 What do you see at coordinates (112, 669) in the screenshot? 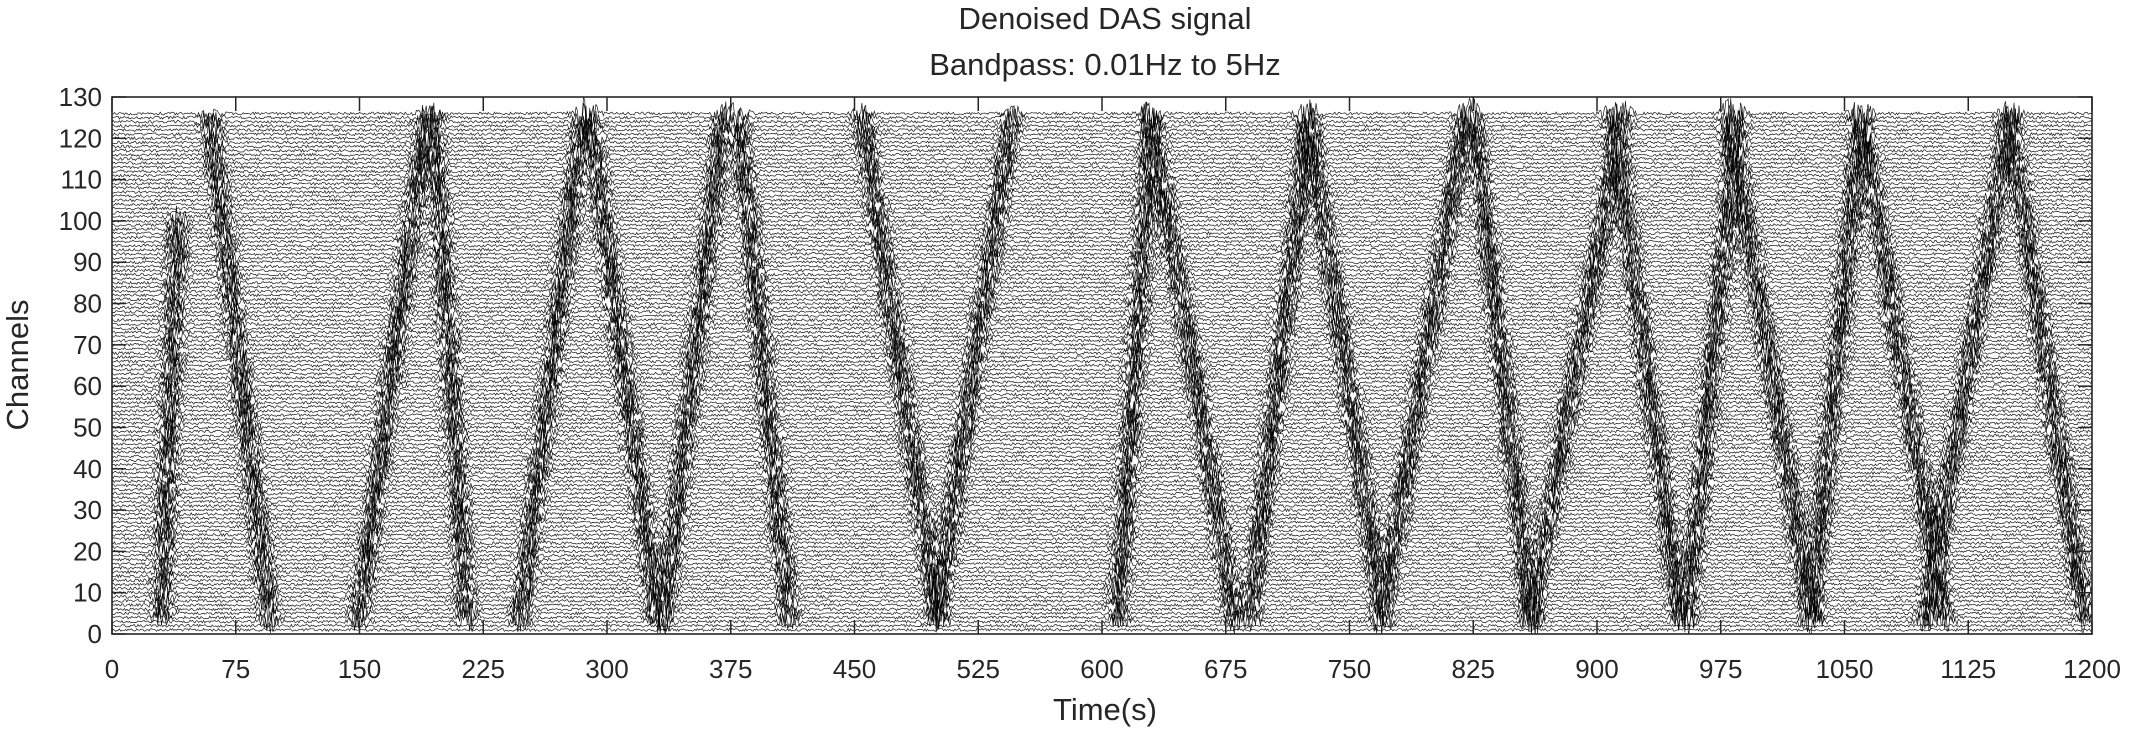
I see `x-tick-label: 0` at bounding box center [112, 669].